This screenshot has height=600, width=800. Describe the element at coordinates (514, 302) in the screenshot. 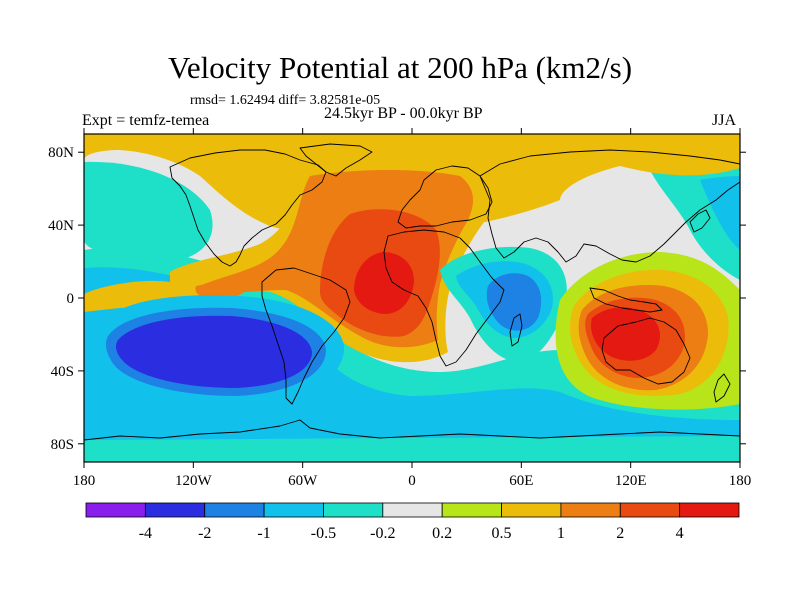

I see `field-indian-negative-core` at that location.